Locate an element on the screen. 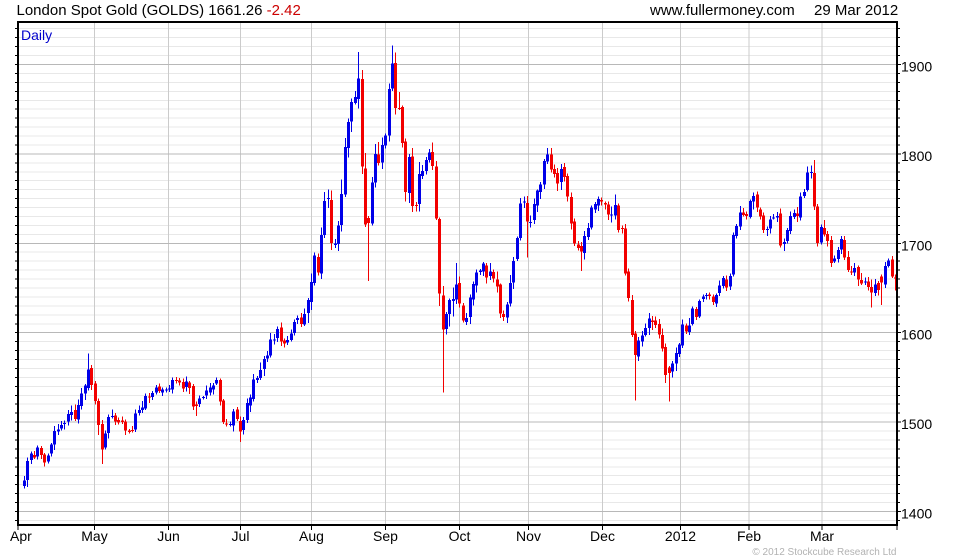 The image size is (980, 560). svg-text: Mar is located at coordinates (822, 536).